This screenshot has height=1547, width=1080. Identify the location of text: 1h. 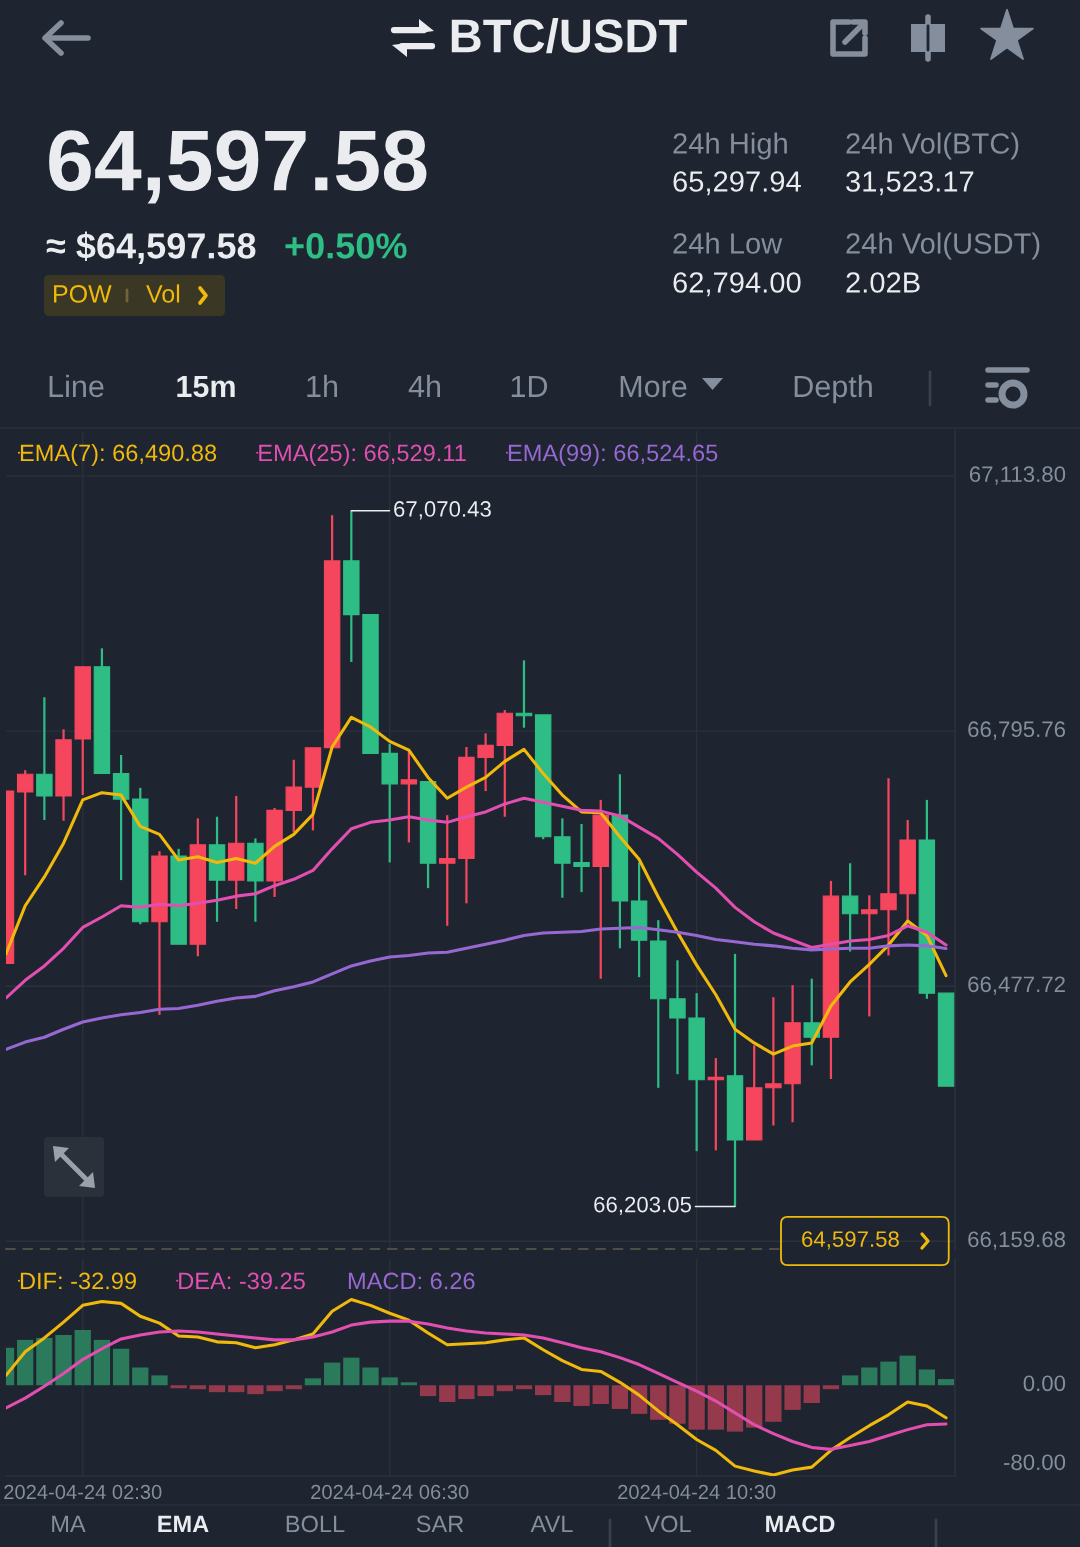
(322, 385).